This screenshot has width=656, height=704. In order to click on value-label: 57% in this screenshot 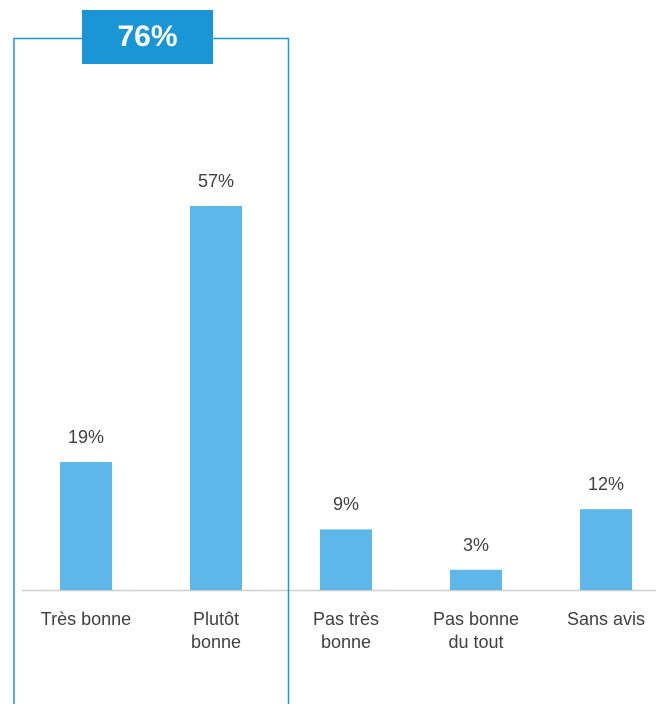, I will do `click(216, 180)`.